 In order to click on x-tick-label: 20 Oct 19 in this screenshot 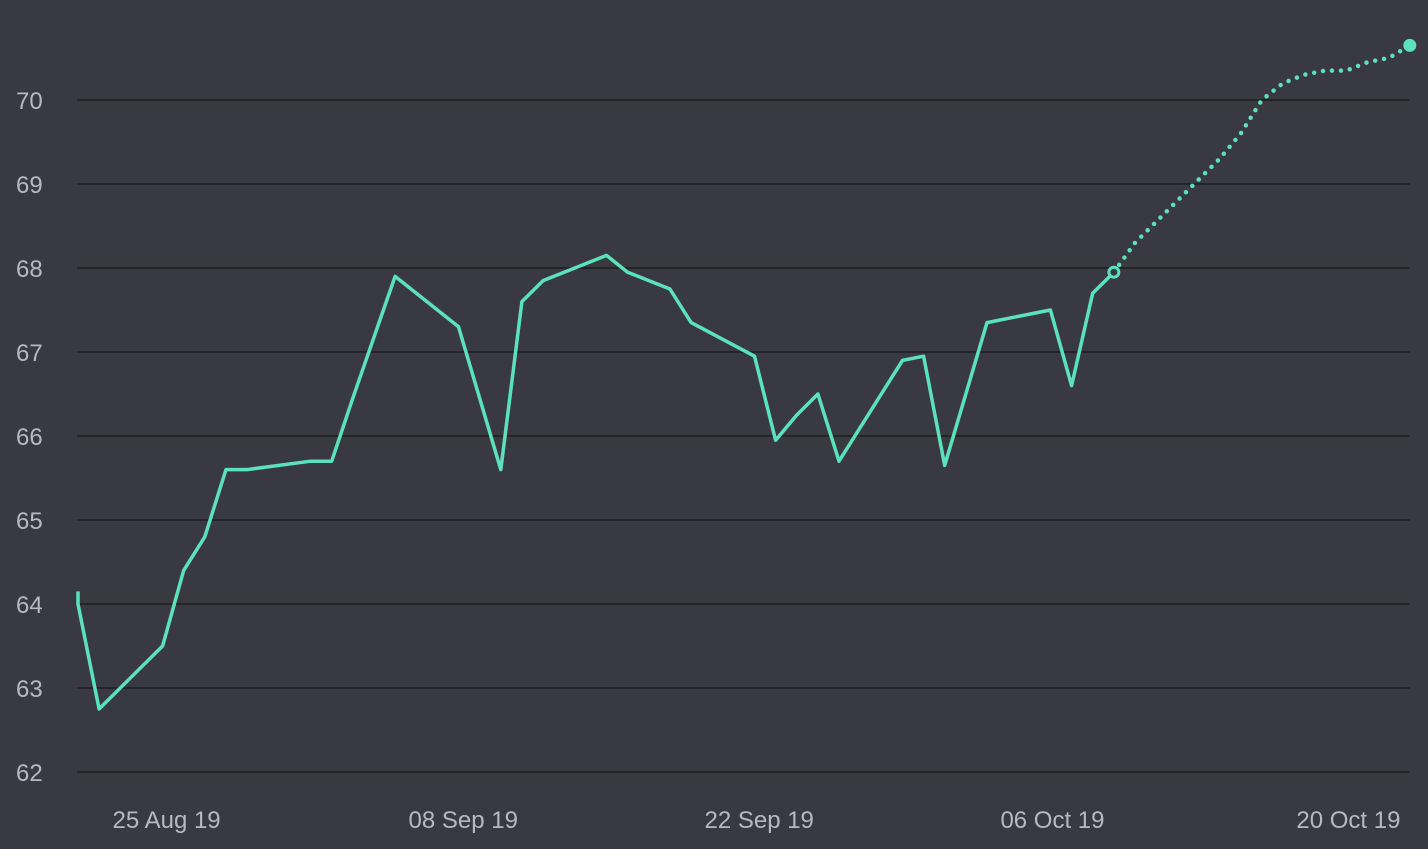, I will do `click(1348, 820)`.